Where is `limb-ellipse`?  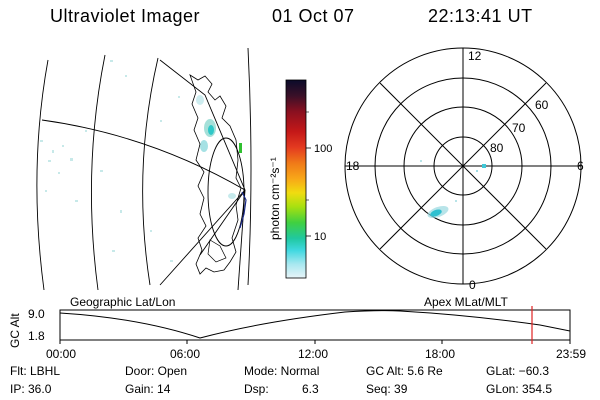
limb-ellipse is located at coordinates (226, 192).